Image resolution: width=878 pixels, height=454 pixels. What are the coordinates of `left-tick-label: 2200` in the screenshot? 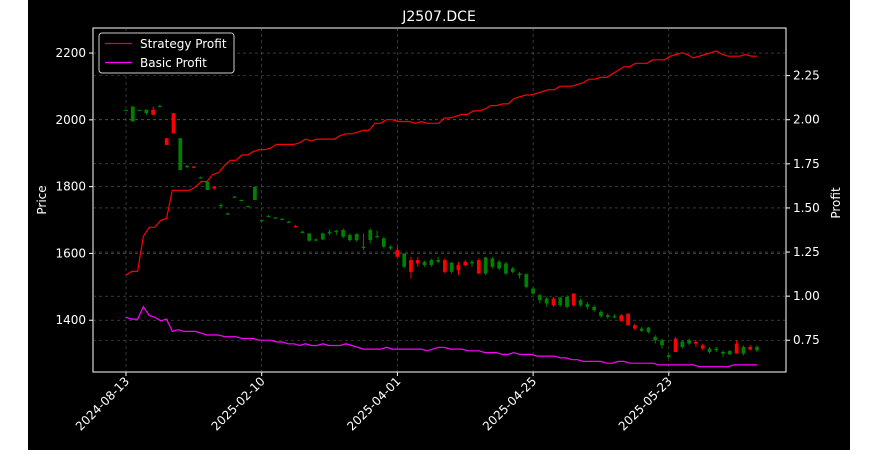 It's located at (70, 53).